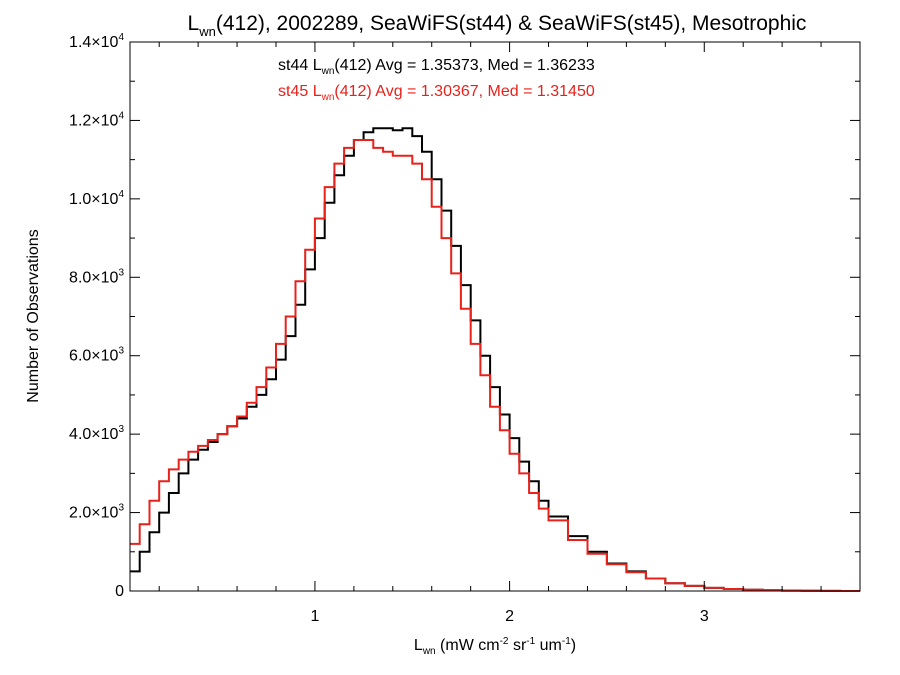 The width and height of the screenshot is (900, 675). I want to click on y-tick-label: 1.2×10⁴, so click(96, 119).